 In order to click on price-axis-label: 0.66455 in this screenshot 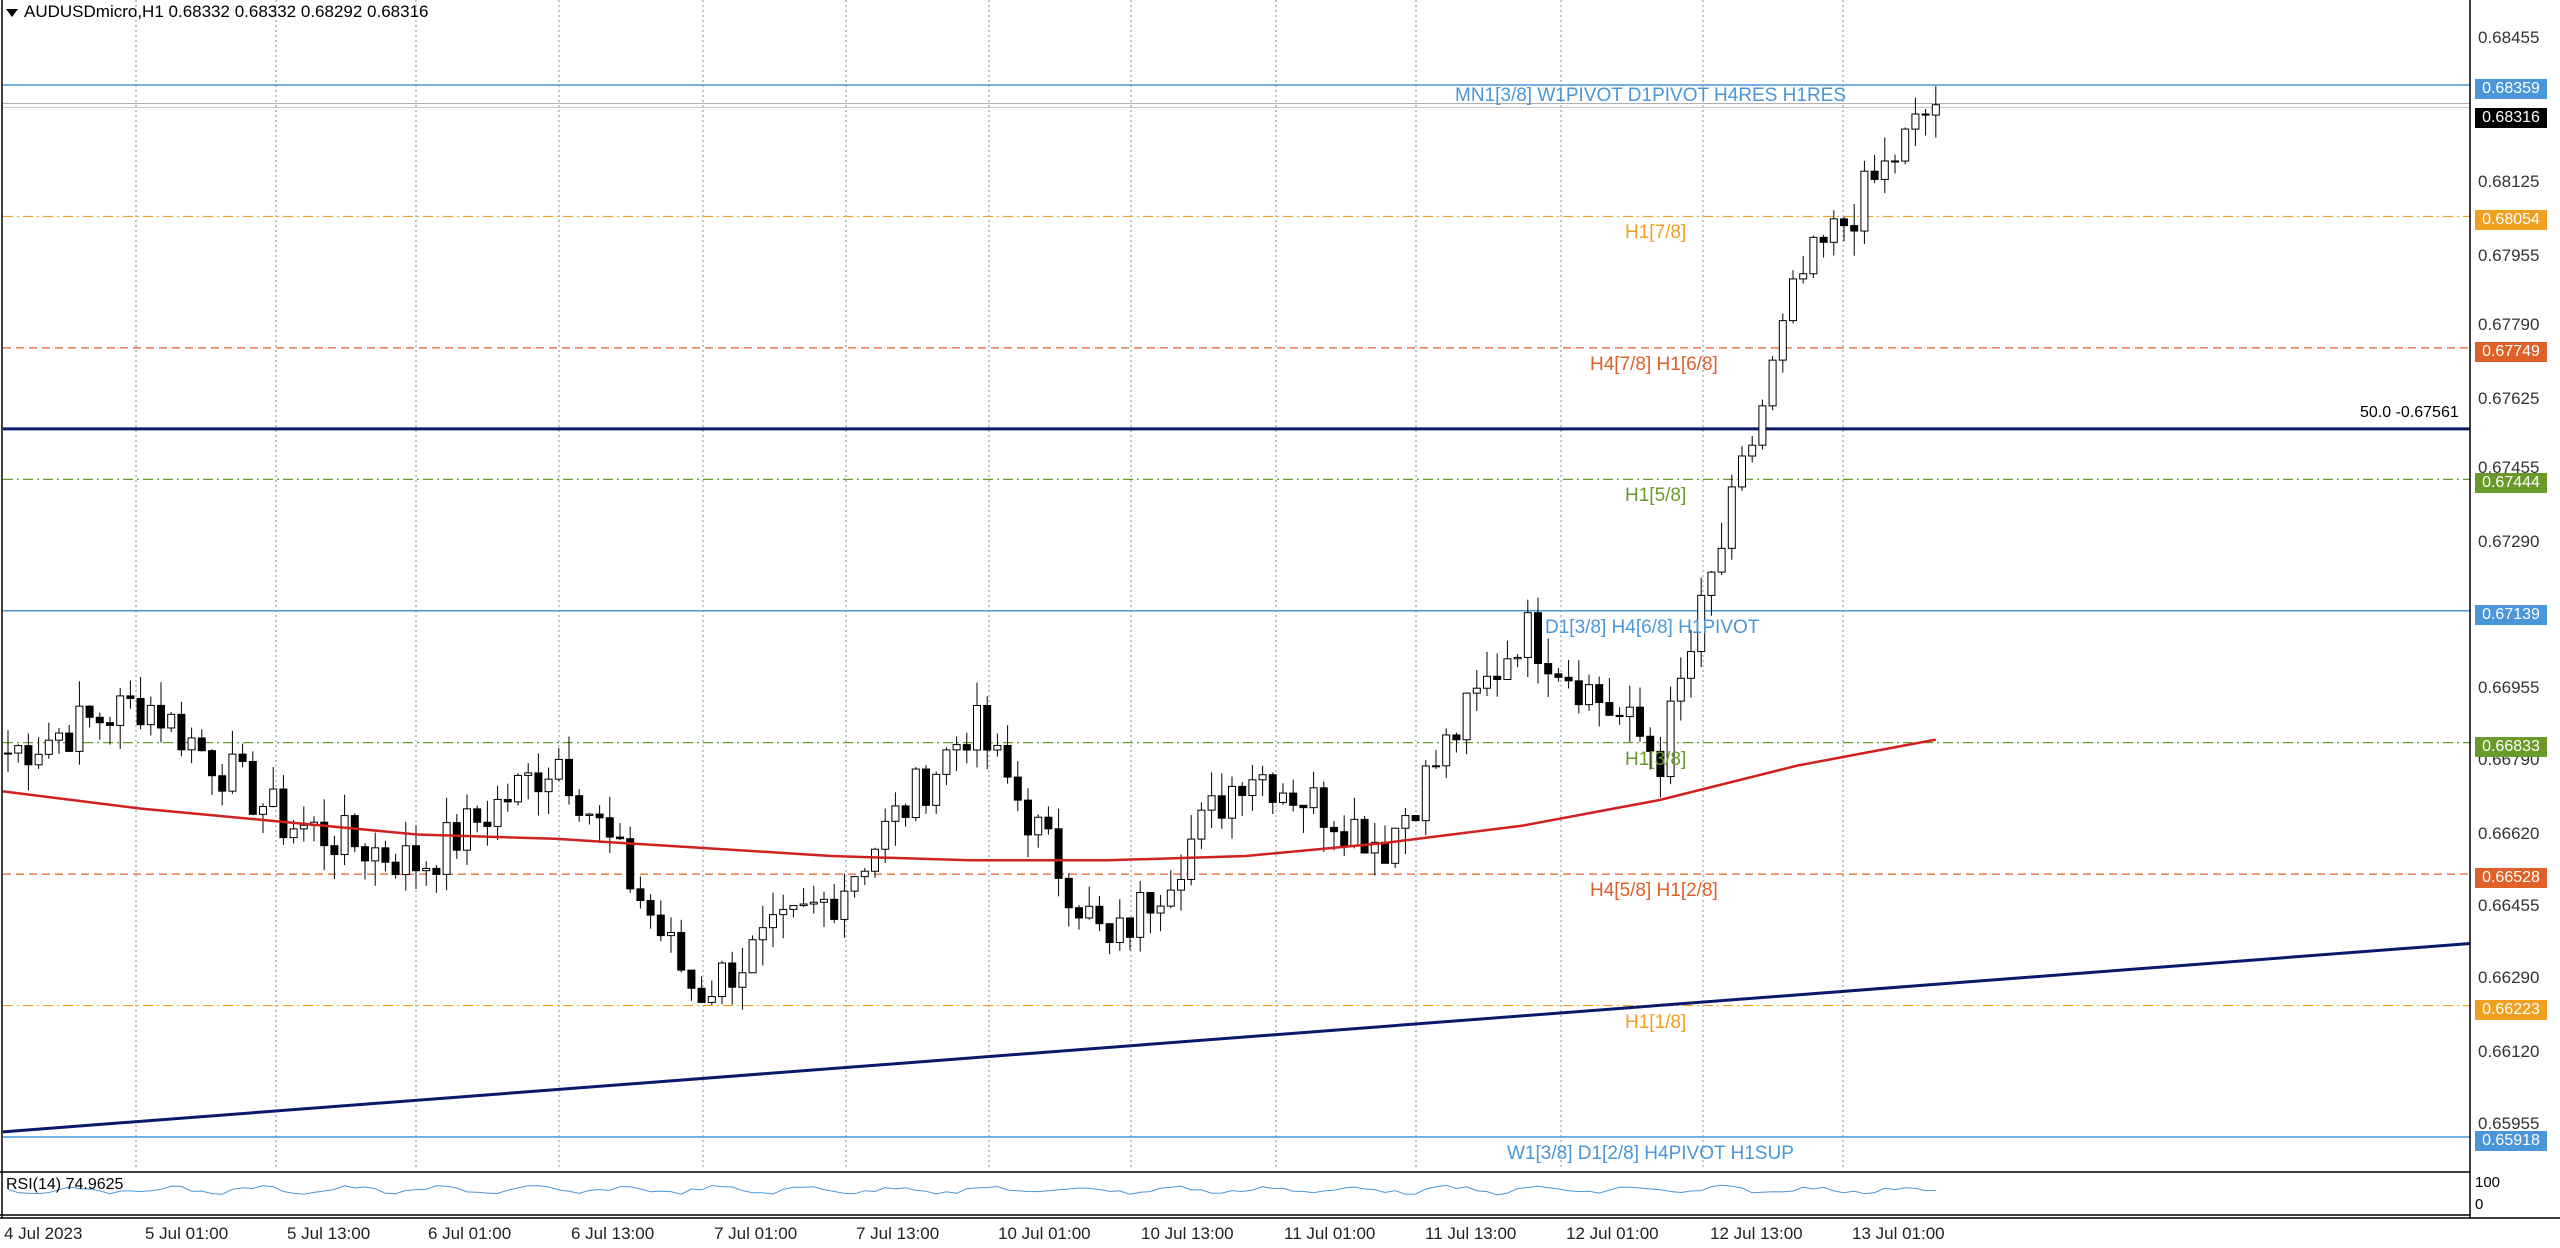, I will do `click(2509, 905)`.